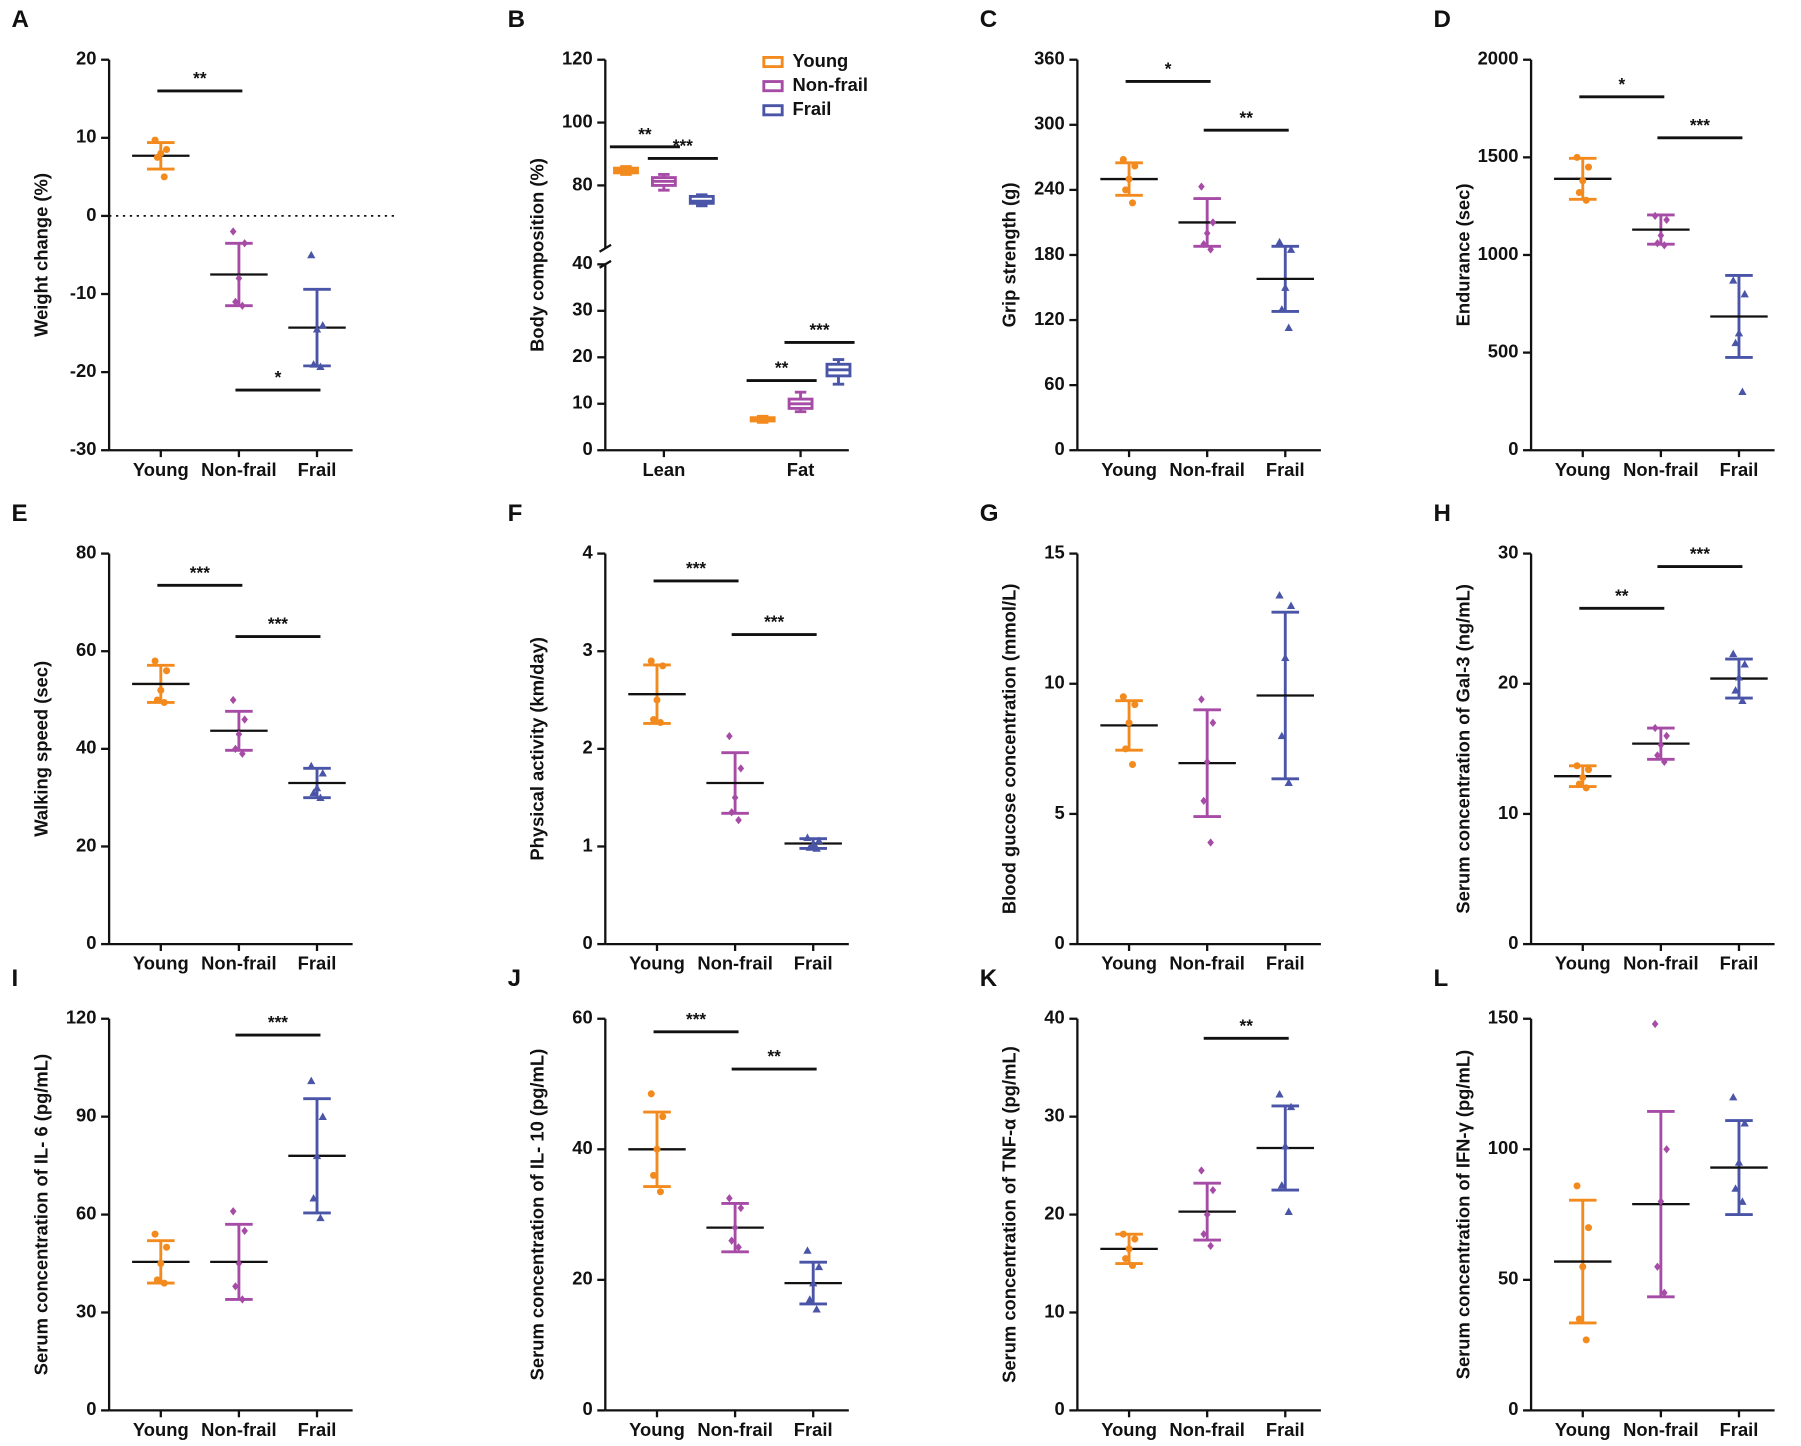  What do you see at coordinates (86, 747) in the screenshot?
I see `y-tick-label: 40` at bounding box center [86, 747].